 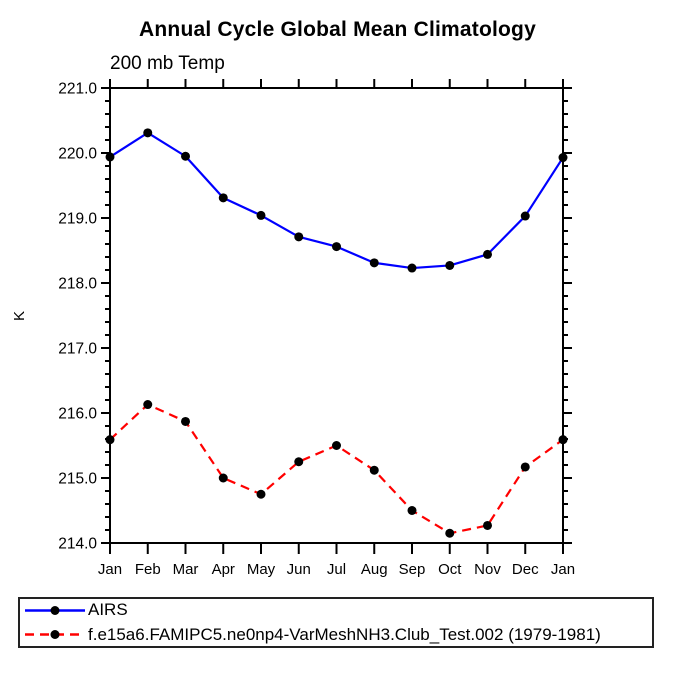 I want to click on legend-item-airs: AIRS, so click(x=338, y=610).